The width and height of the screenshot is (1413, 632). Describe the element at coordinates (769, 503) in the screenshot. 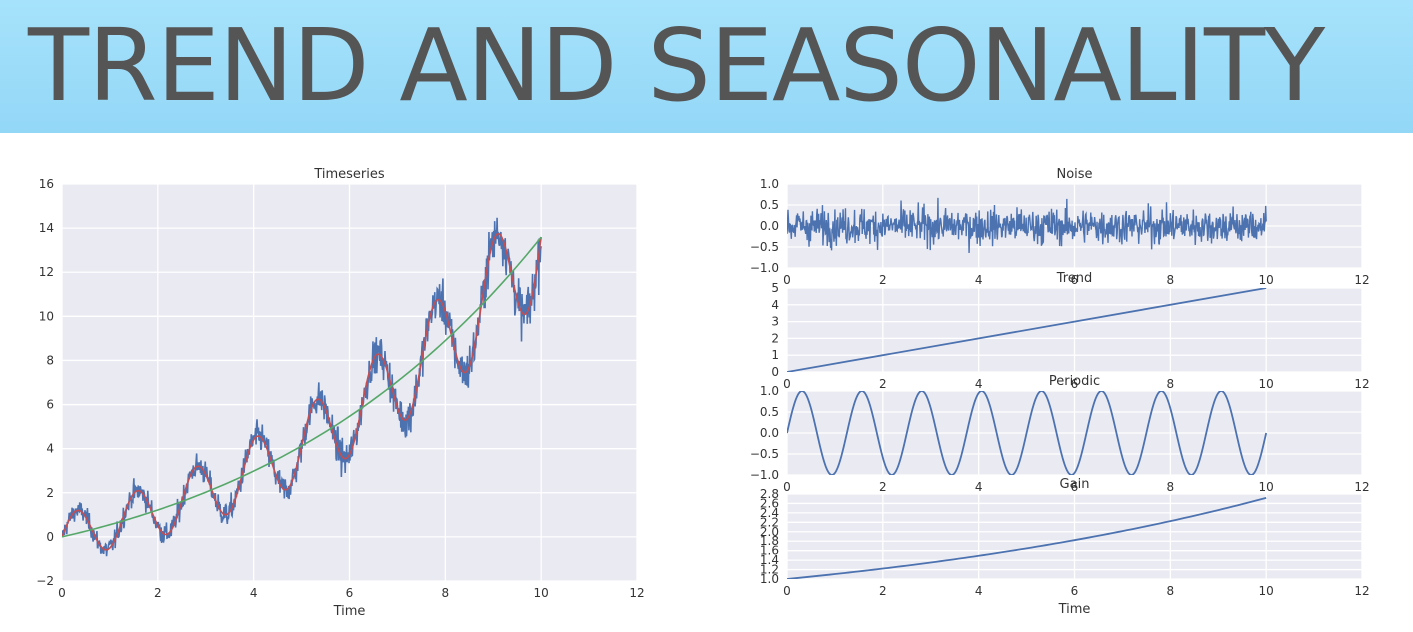

I see `gain-y-tick-label: 2.6` at that location.